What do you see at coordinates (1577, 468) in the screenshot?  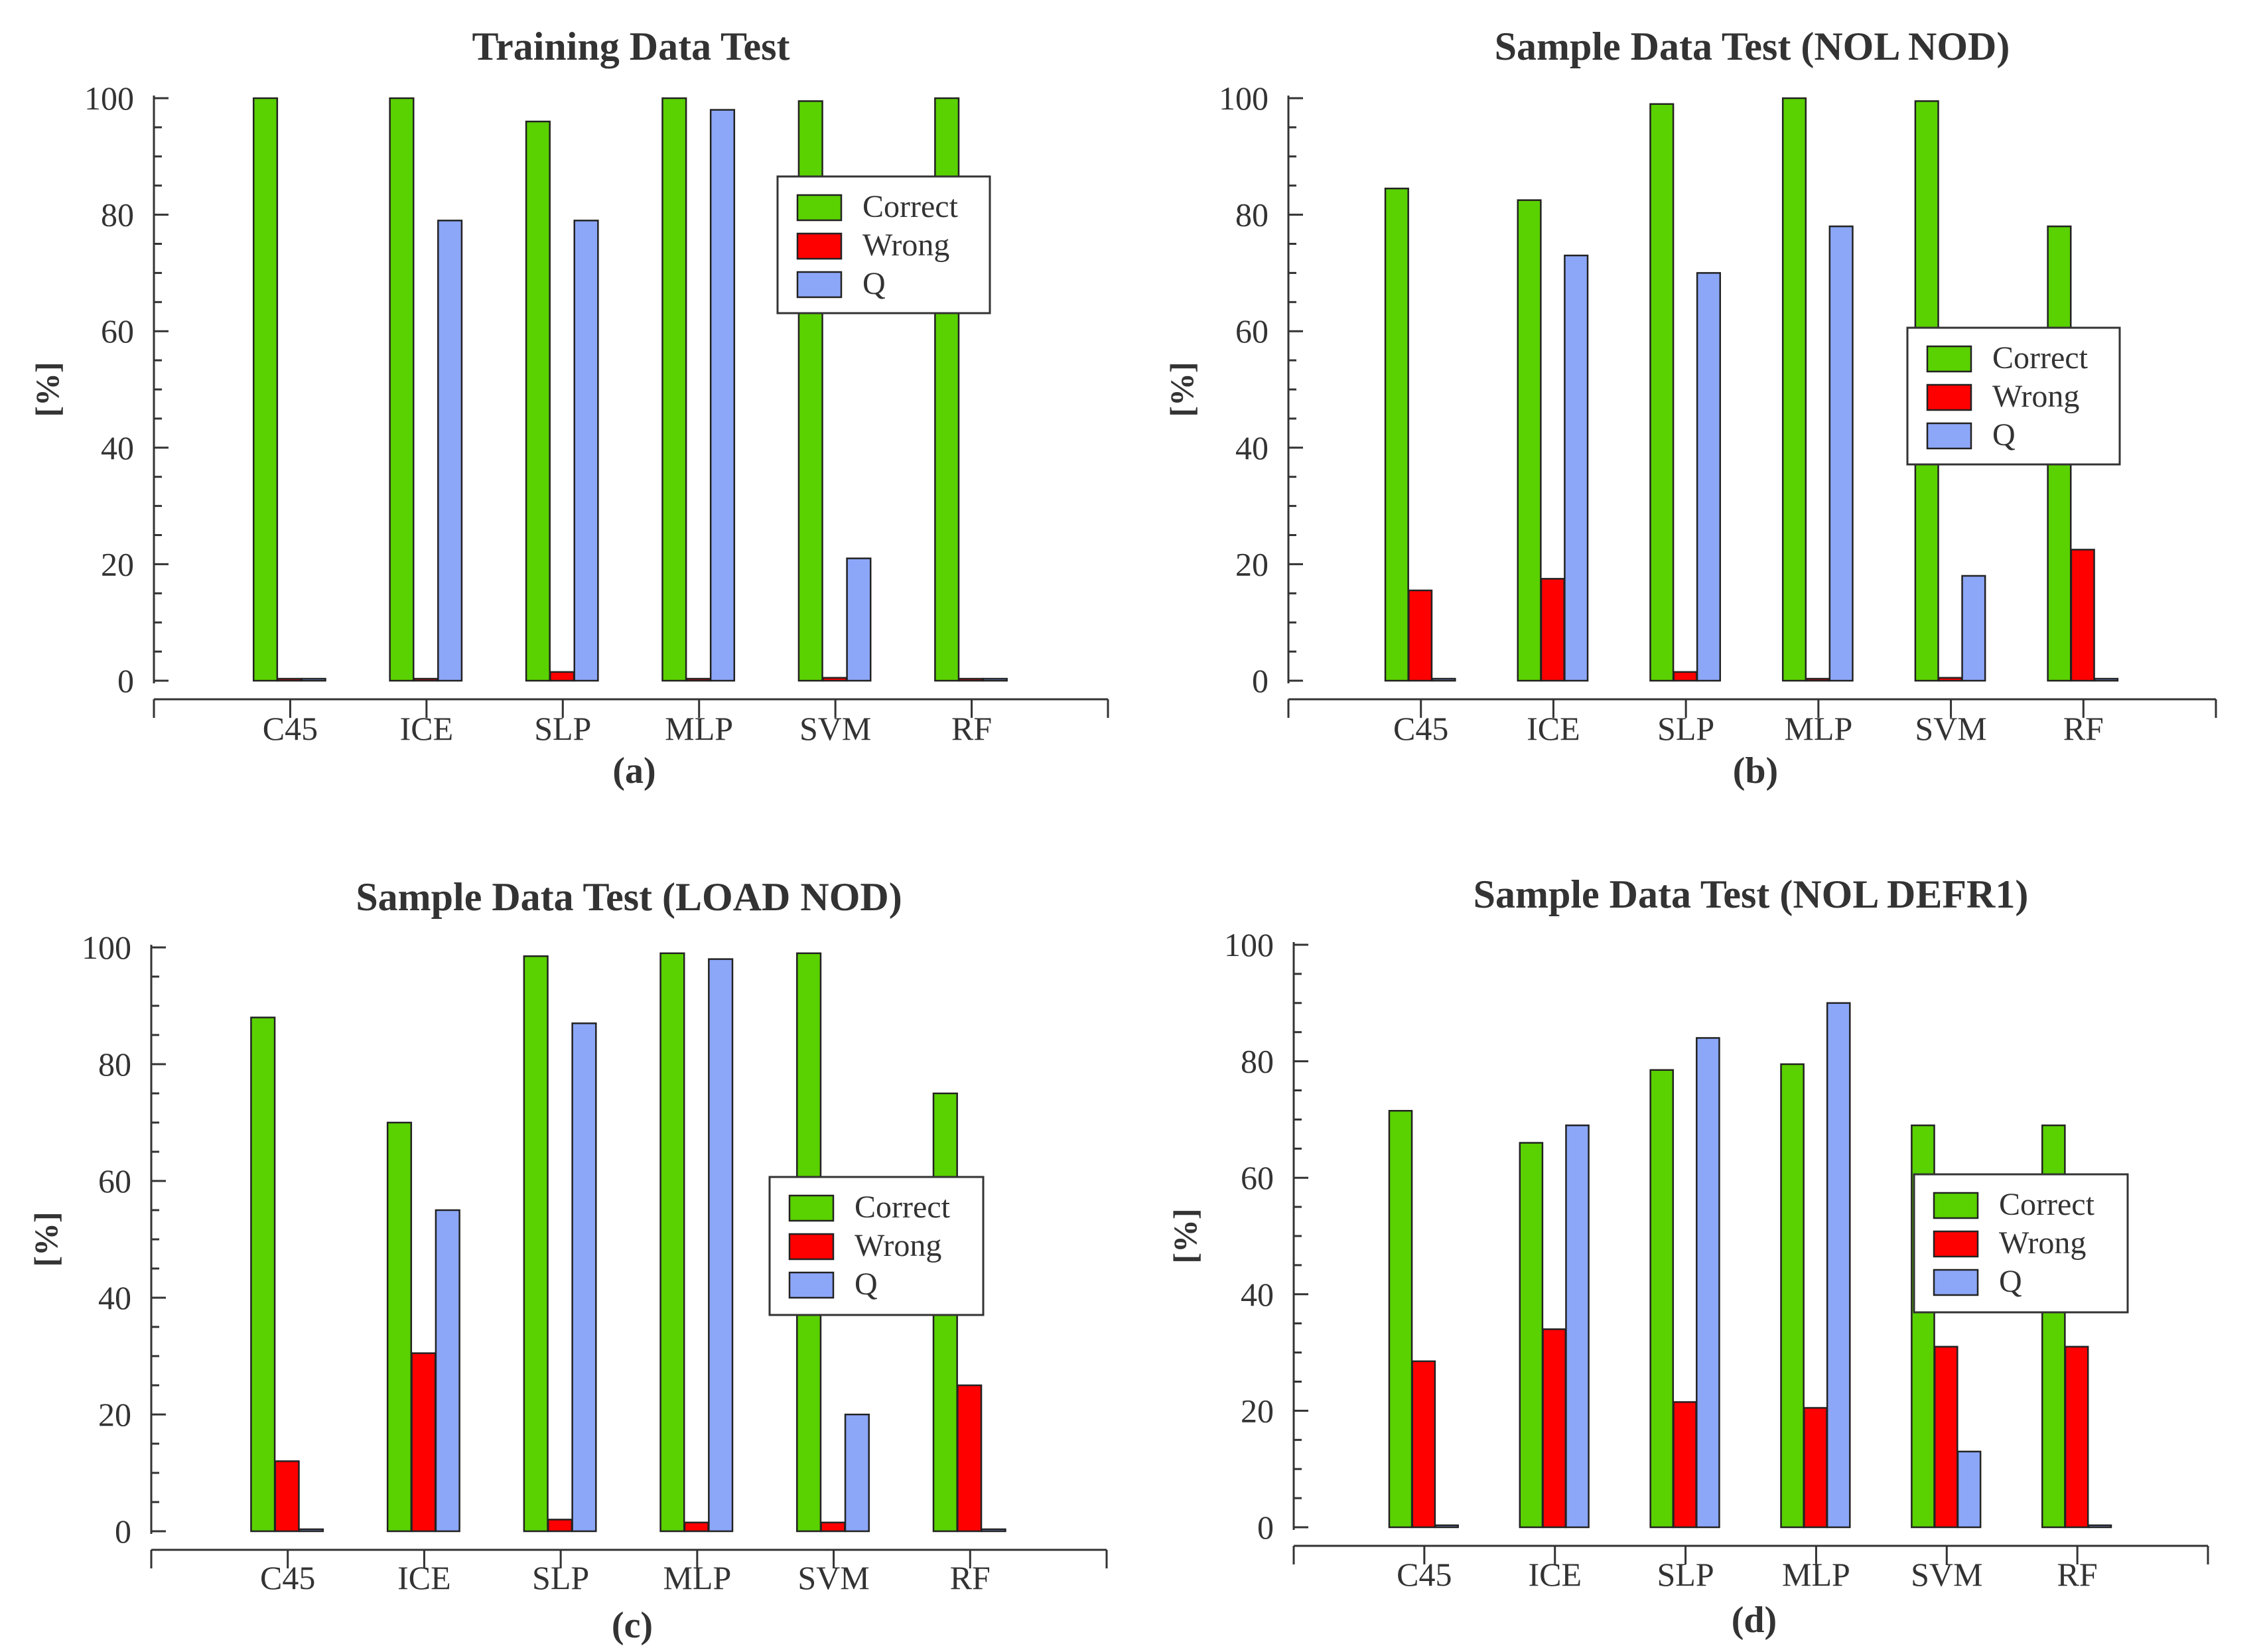 I see `bar-q-ice` at bounding box center [1577, 468].